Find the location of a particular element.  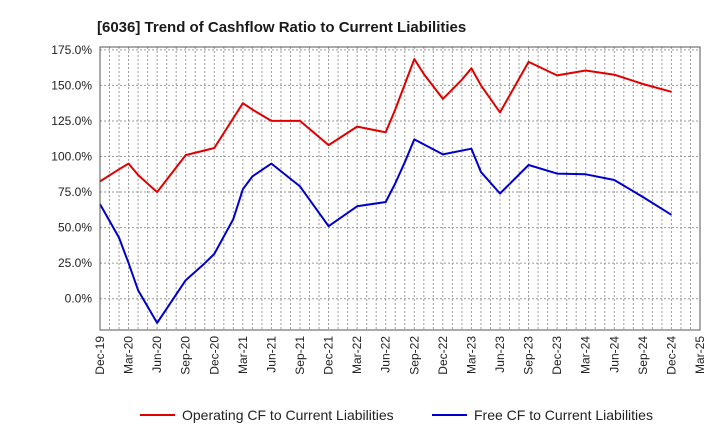

x-tick-label: Mar-23 is located at coordinates (471, 355).